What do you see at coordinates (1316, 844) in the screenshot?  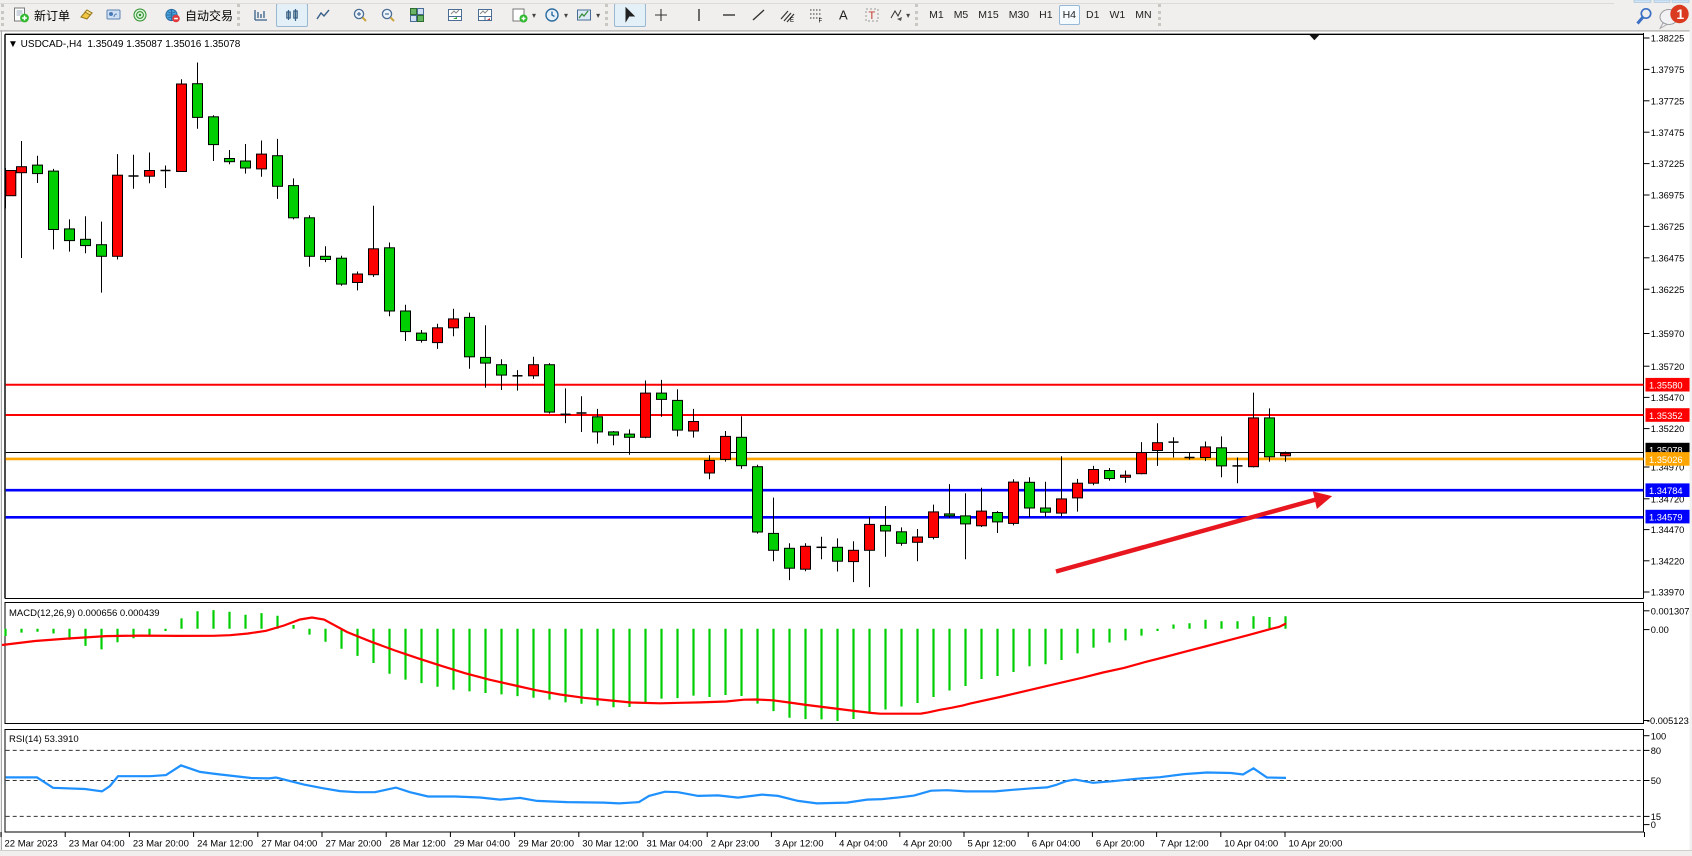 I see `svg-text: 10 Apr 20:00` at bounding box center [1316, 844].